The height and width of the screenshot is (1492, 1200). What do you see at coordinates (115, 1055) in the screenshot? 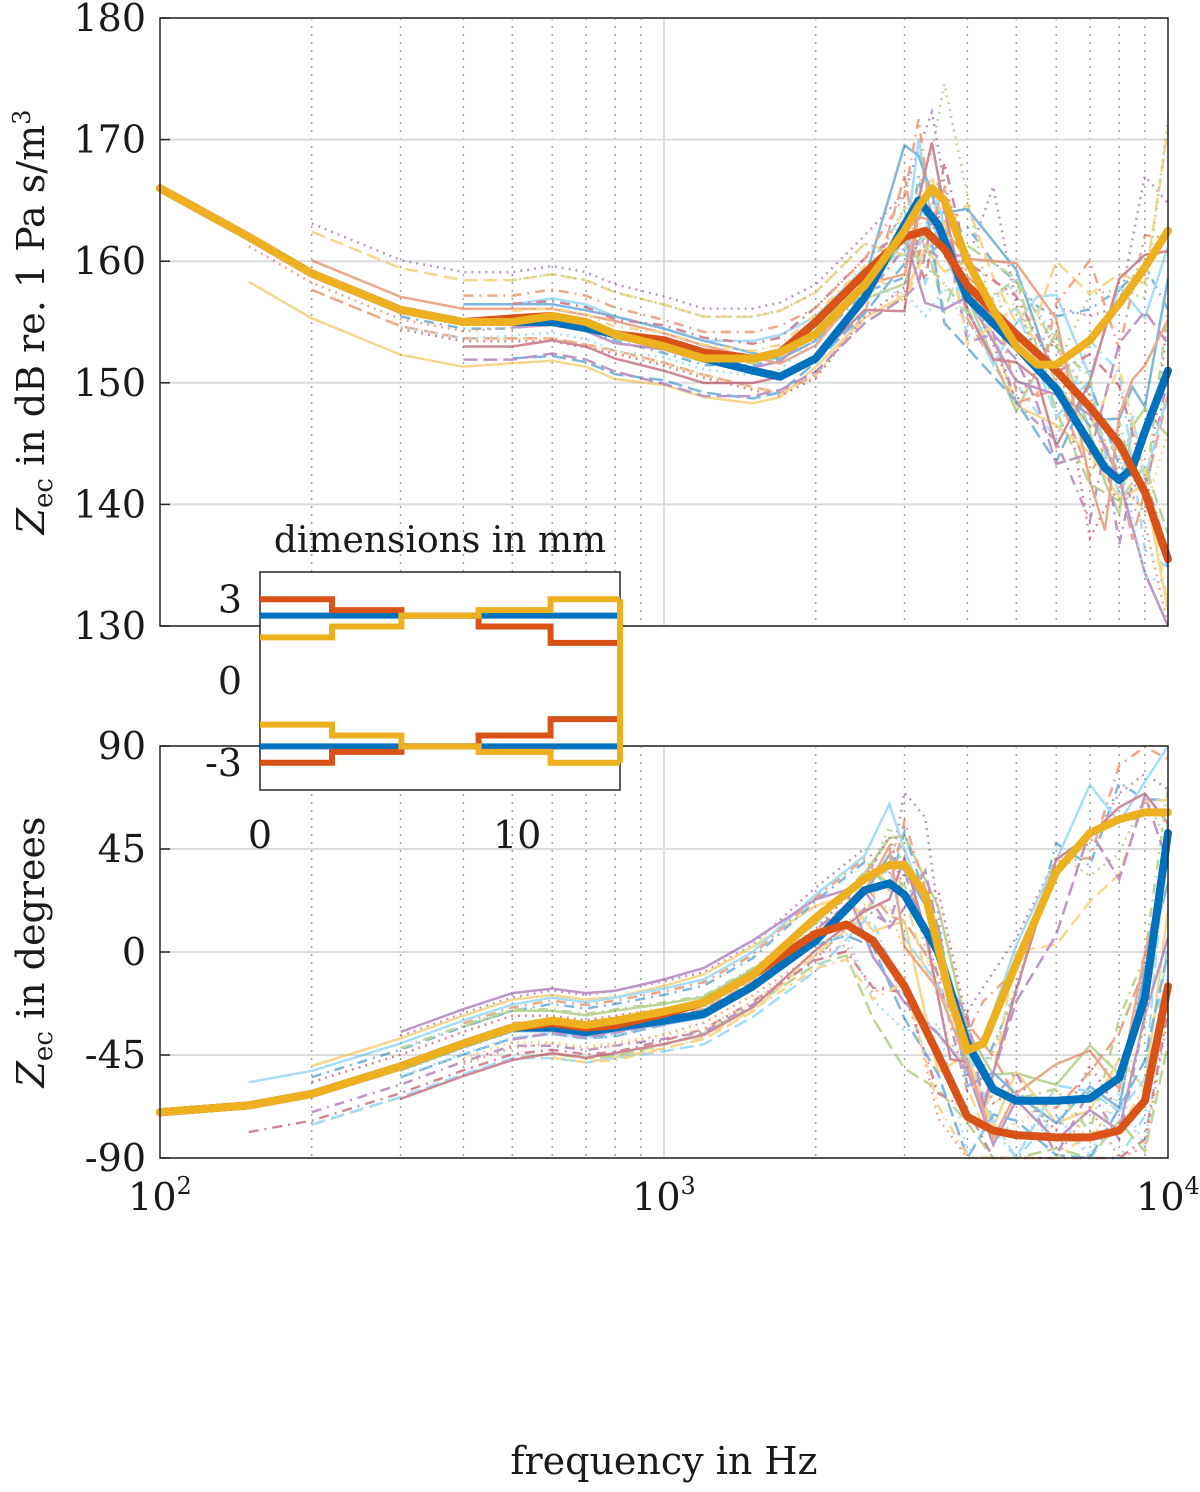
I see `y-tick-label: -45` at bounding box center [115, 1055].